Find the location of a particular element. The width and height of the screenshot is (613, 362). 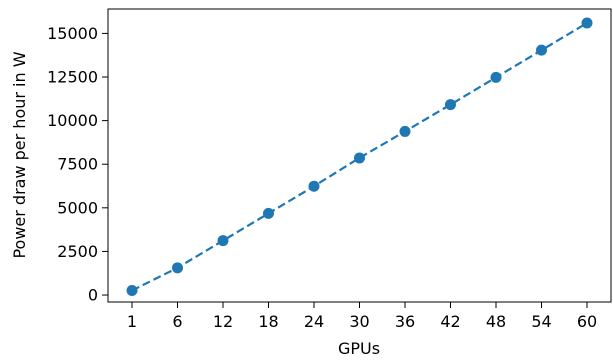

y-tick-label: 10000 is located at coordinates (72, 120).